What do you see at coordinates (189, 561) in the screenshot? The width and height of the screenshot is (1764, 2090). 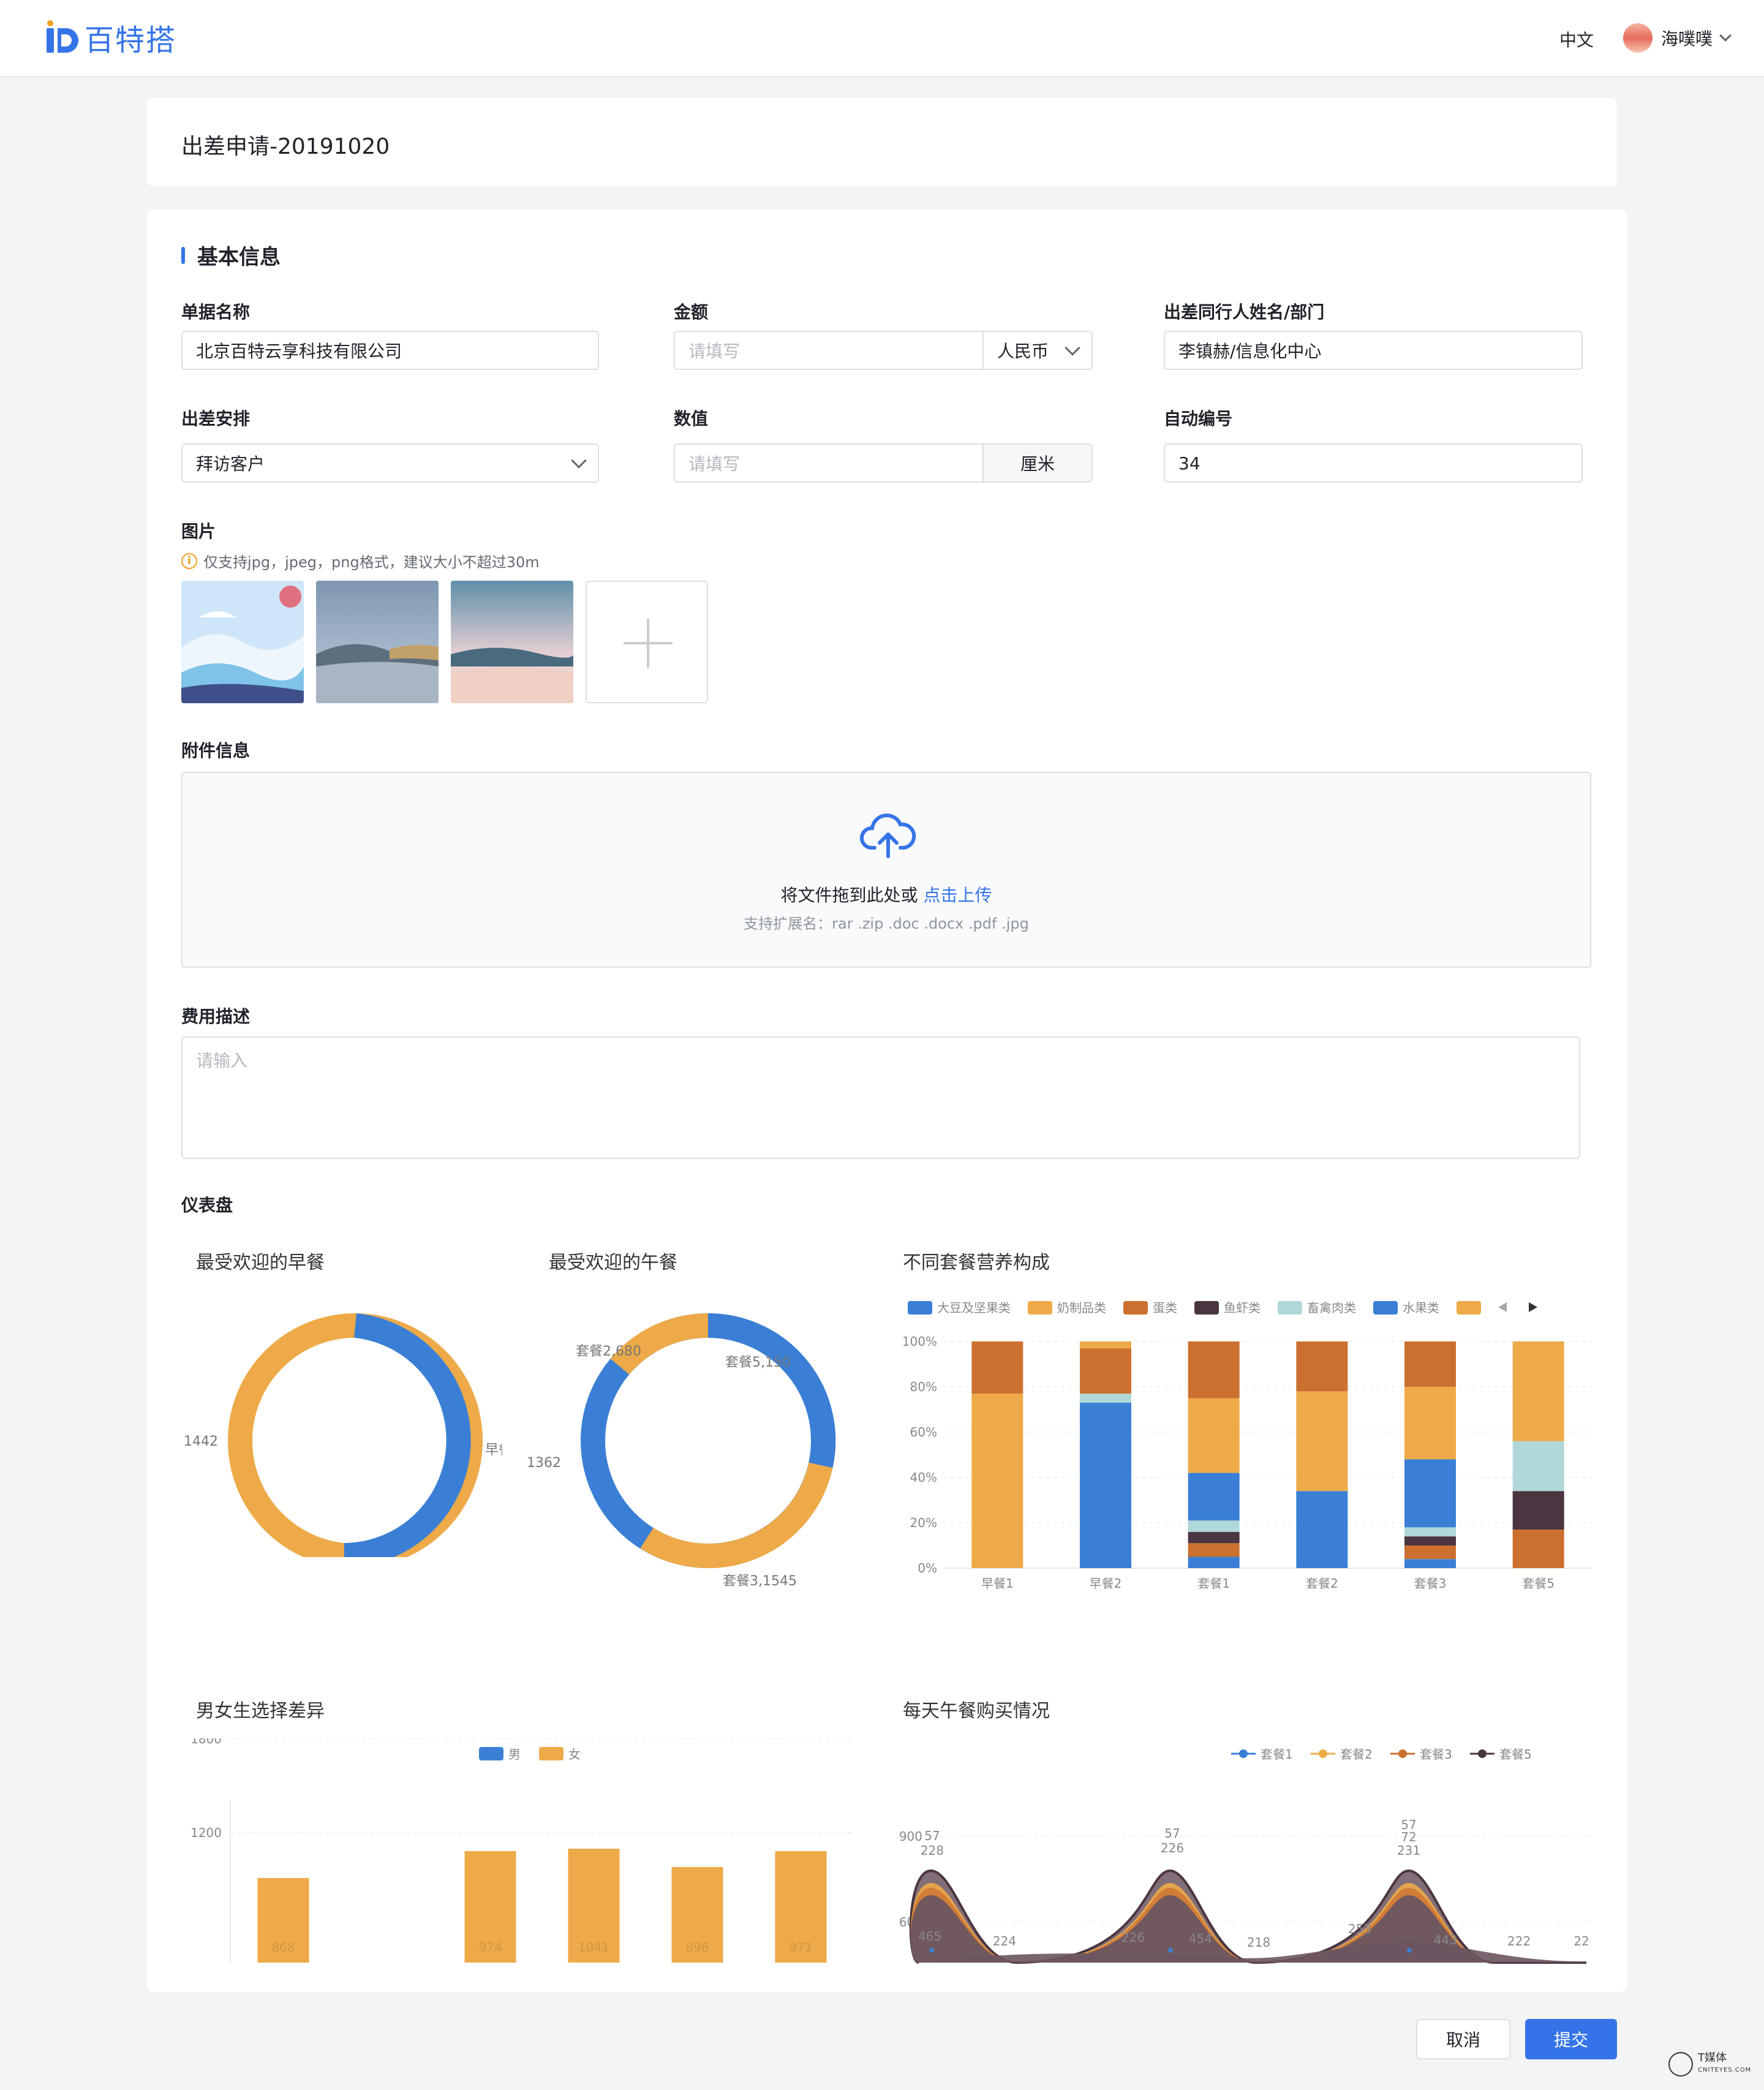 I see `info-icon: i` at bounding box center [189, 561].